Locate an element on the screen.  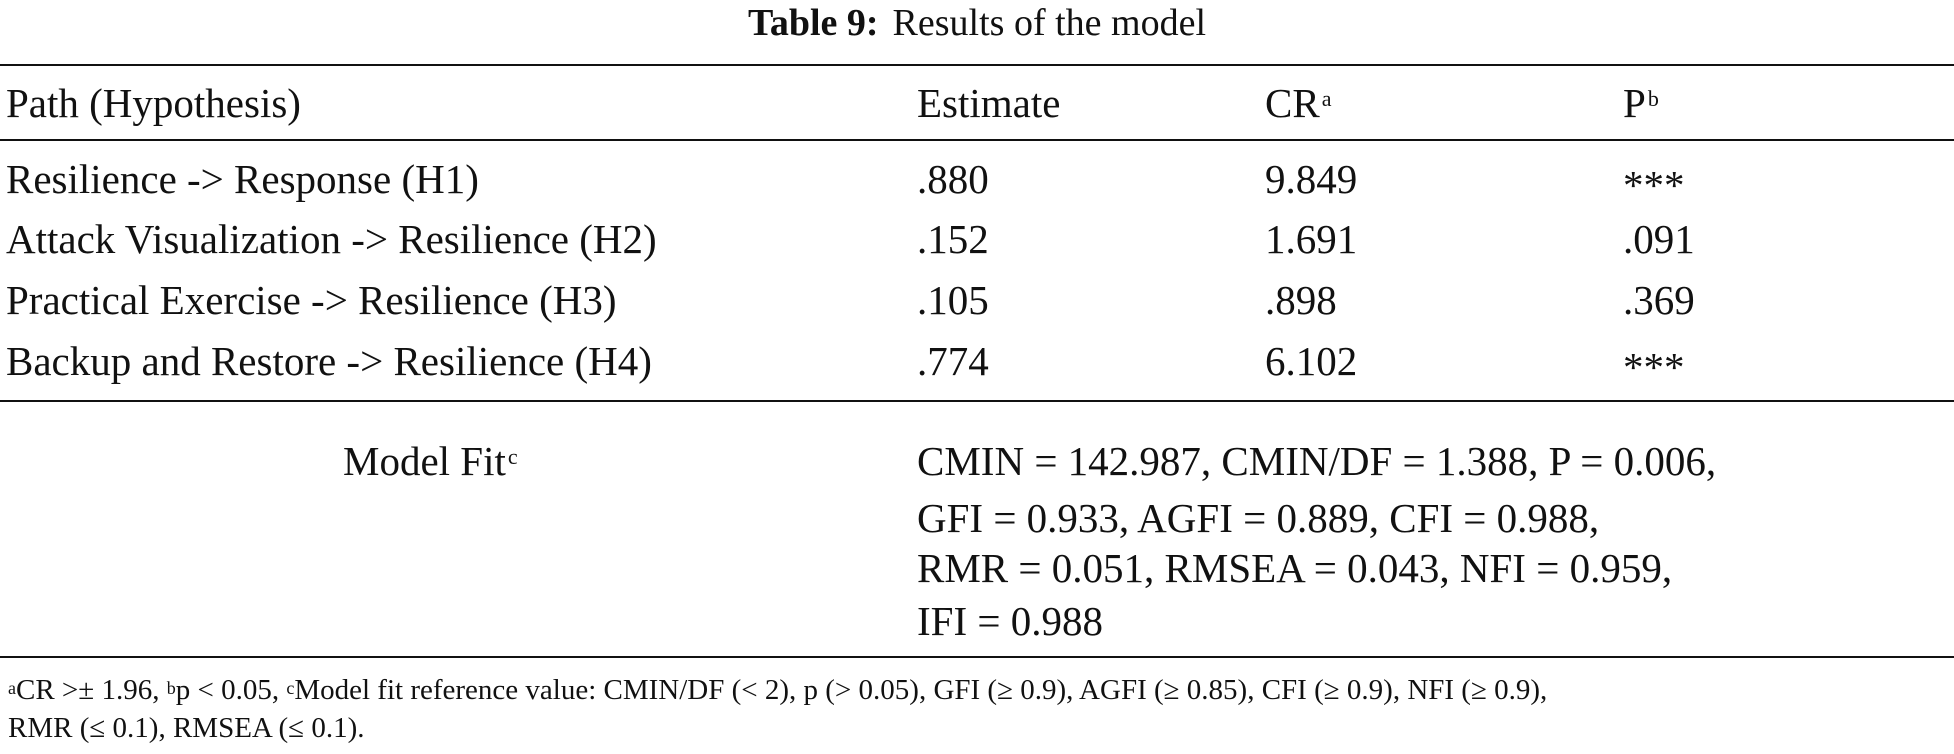
row-p: .369 is located at coordinates (1659, 300).